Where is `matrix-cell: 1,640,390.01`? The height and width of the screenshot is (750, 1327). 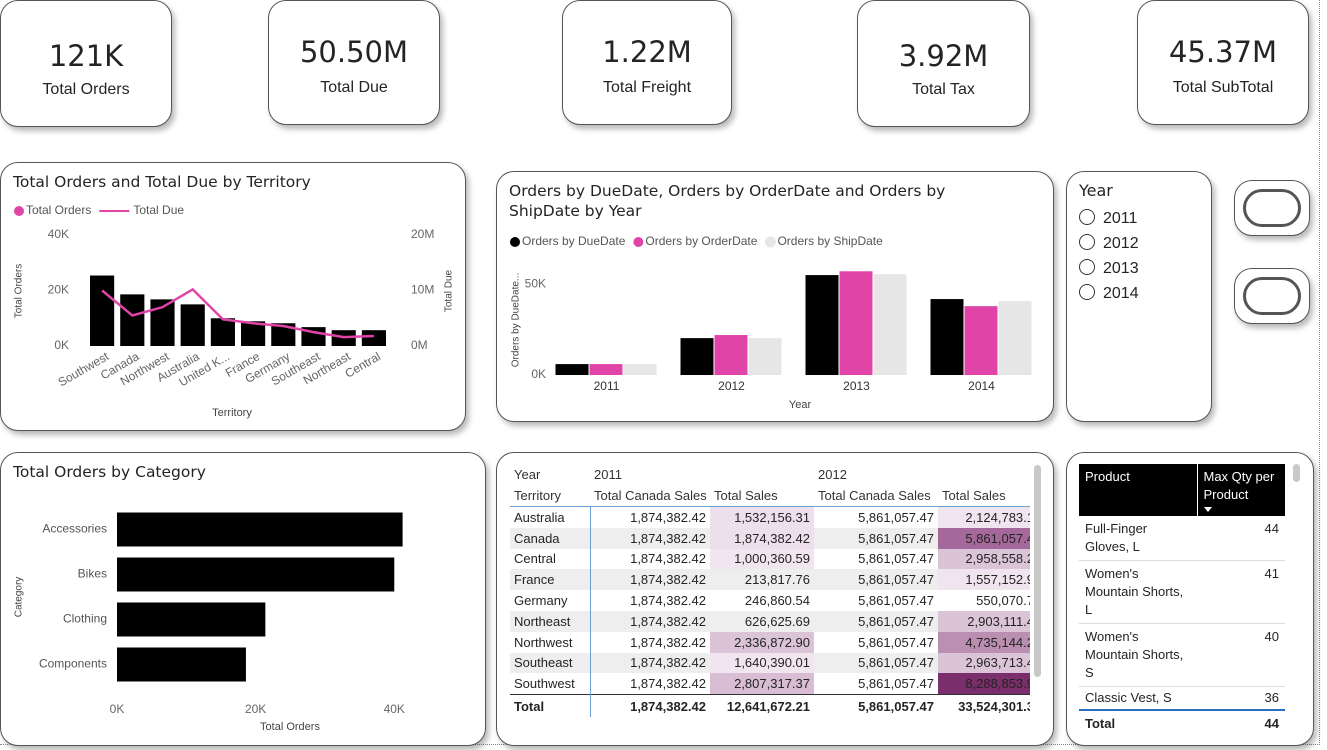
matrix-cell: 1,640,390.01 is located at coordinates (762, 663).